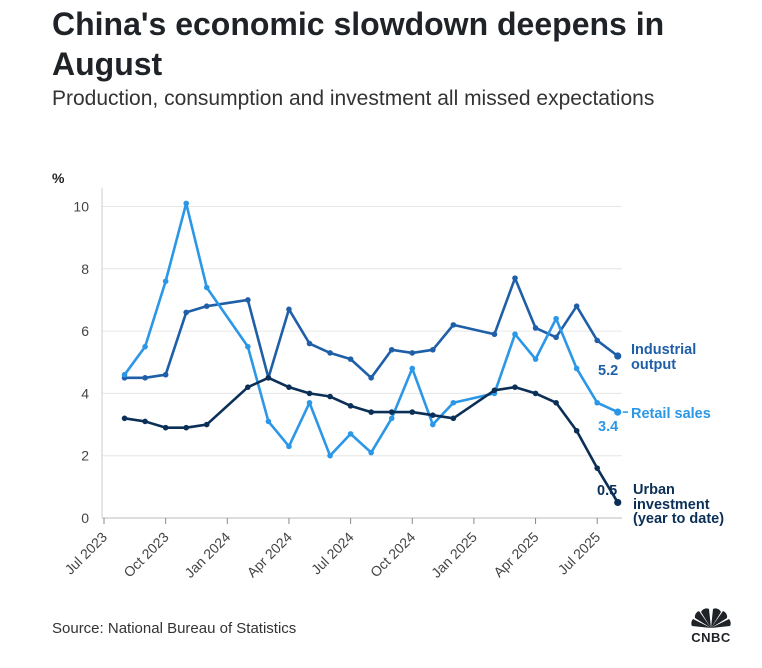  I want to click on series-line-industrial, so click(371, 328).